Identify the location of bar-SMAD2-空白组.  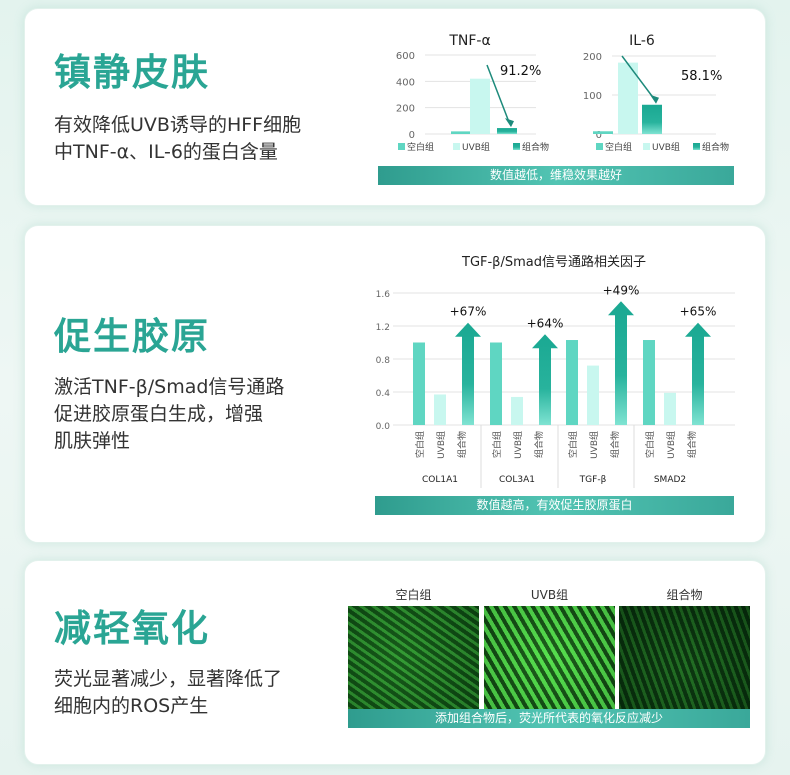
(649, 382).